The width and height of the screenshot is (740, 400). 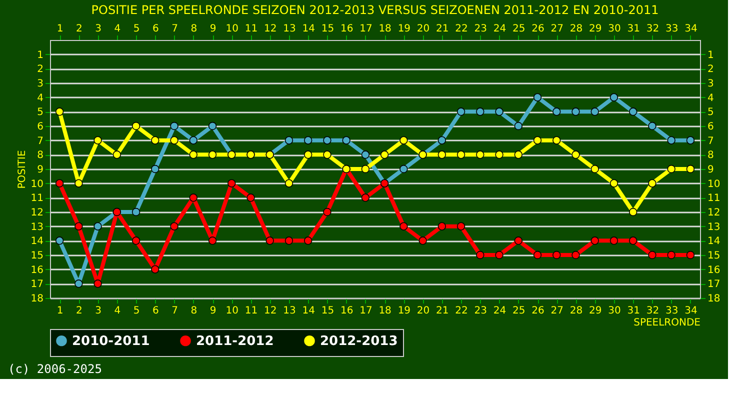 I want to click on x-tick-label: 6, so click(x=155, y=29).